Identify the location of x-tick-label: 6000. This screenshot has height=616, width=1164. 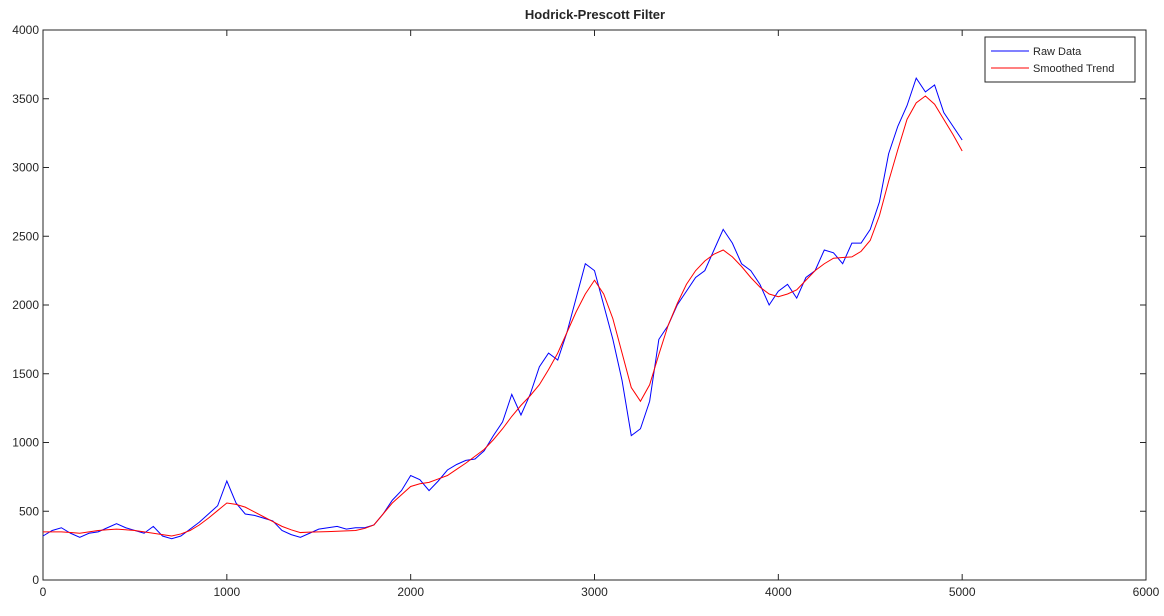
(1146, 592).